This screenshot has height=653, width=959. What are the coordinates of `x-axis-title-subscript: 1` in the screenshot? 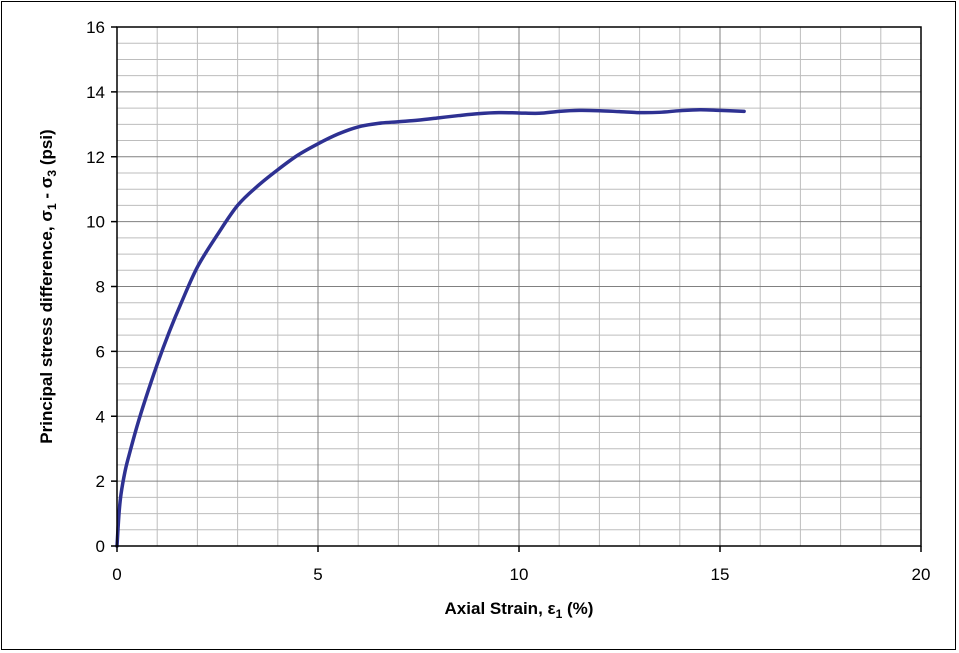 It's located at (559, 614).